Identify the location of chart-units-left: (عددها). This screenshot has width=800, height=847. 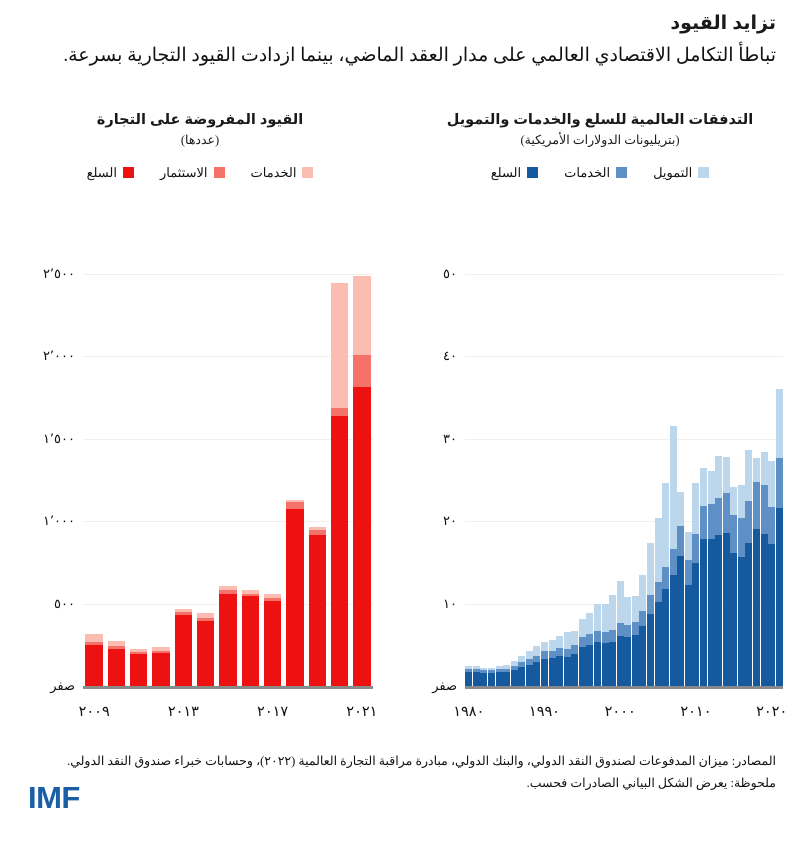
(200, 140).